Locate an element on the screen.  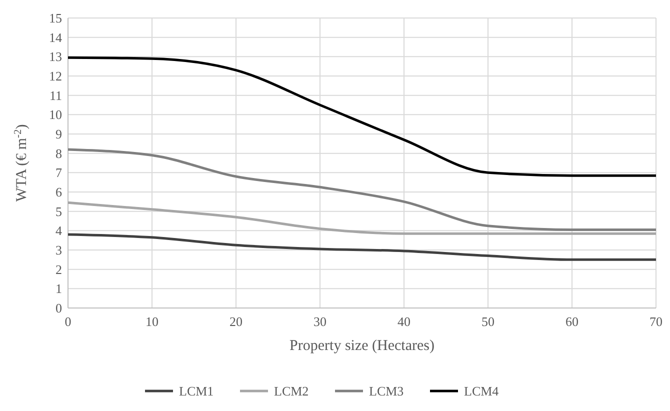
y-tick-label: 13 is located at coordinates (55, 56).